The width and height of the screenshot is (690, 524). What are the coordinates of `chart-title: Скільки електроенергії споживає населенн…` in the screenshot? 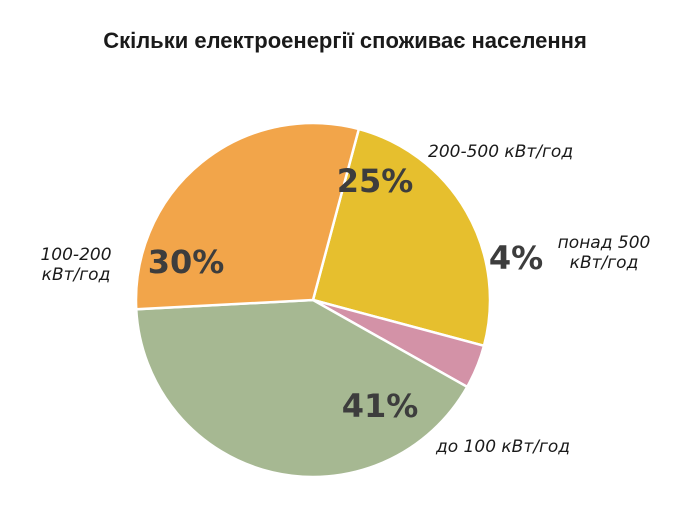 It's located at (345, 40).